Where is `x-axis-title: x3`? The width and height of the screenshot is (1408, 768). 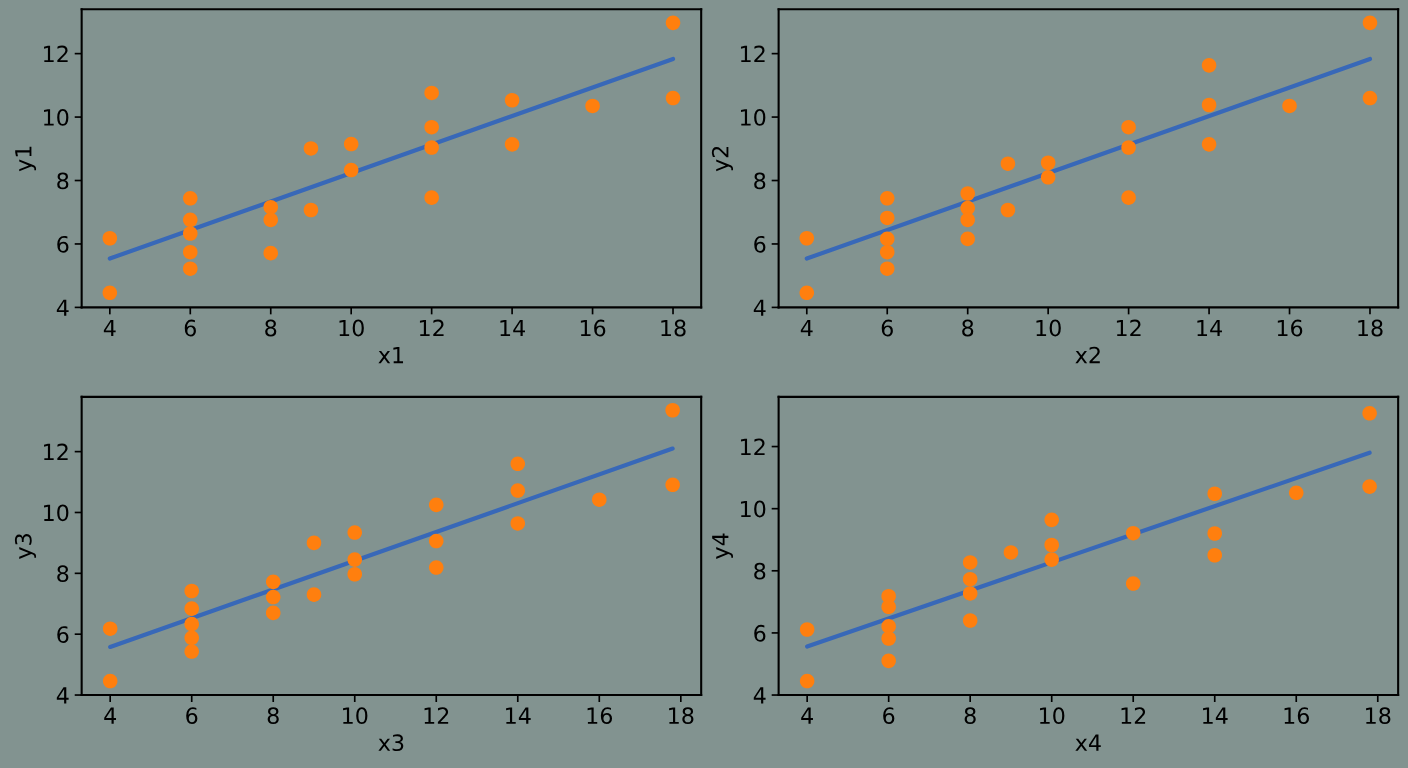
x-axis-title: x3 is located at coordinates (391, 743).